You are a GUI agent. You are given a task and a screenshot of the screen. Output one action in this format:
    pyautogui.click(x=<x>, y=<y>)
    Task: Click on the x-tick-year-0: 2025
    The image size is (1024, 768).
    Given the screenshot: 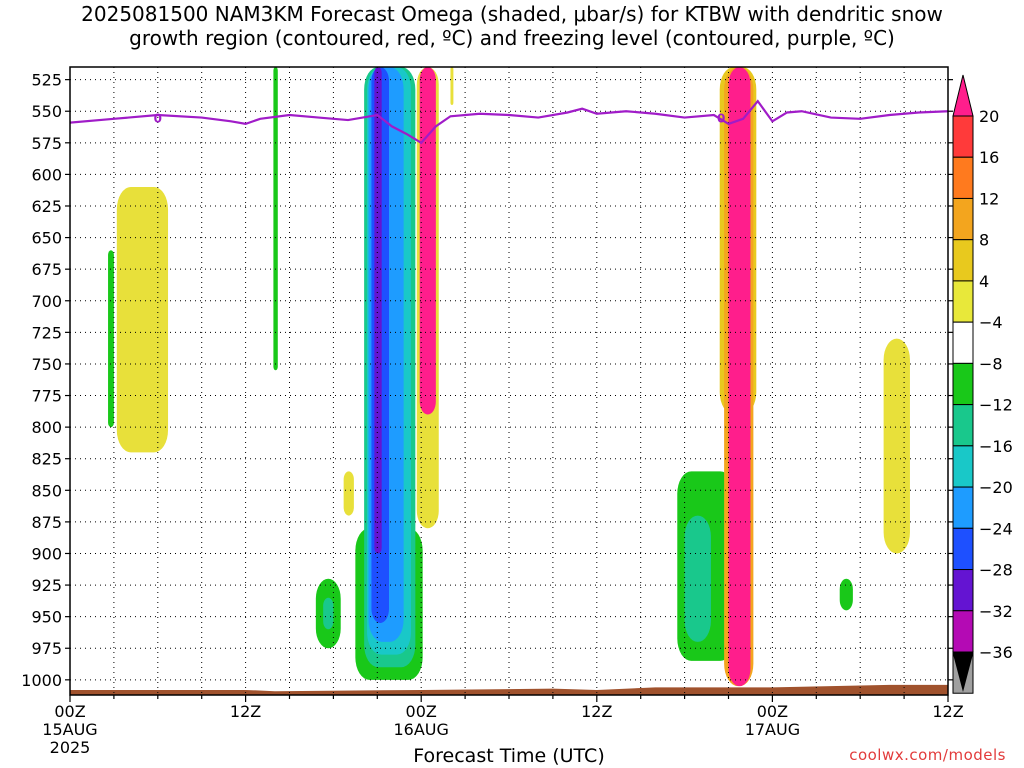 What is the action you would take?
    pyautogui.click(x=70, y=747)
    